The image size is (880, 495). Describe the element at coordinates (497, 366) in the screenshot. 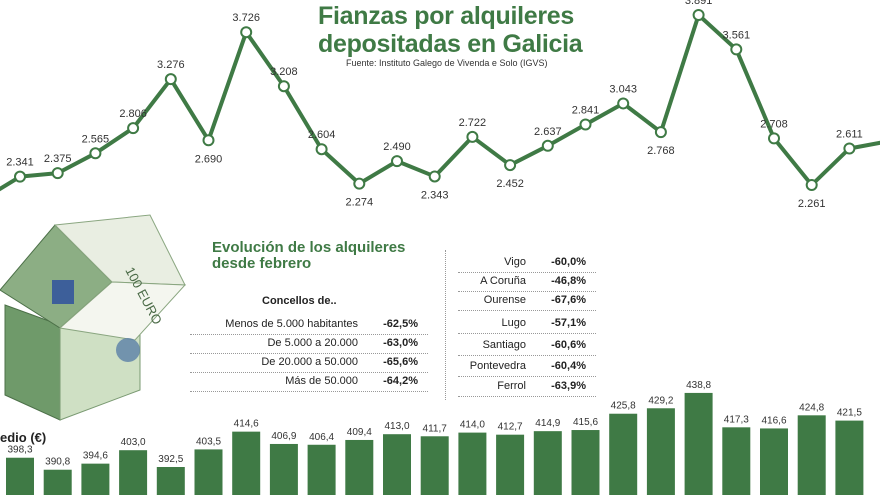

I see `city-name: Pontevedra` at that location.